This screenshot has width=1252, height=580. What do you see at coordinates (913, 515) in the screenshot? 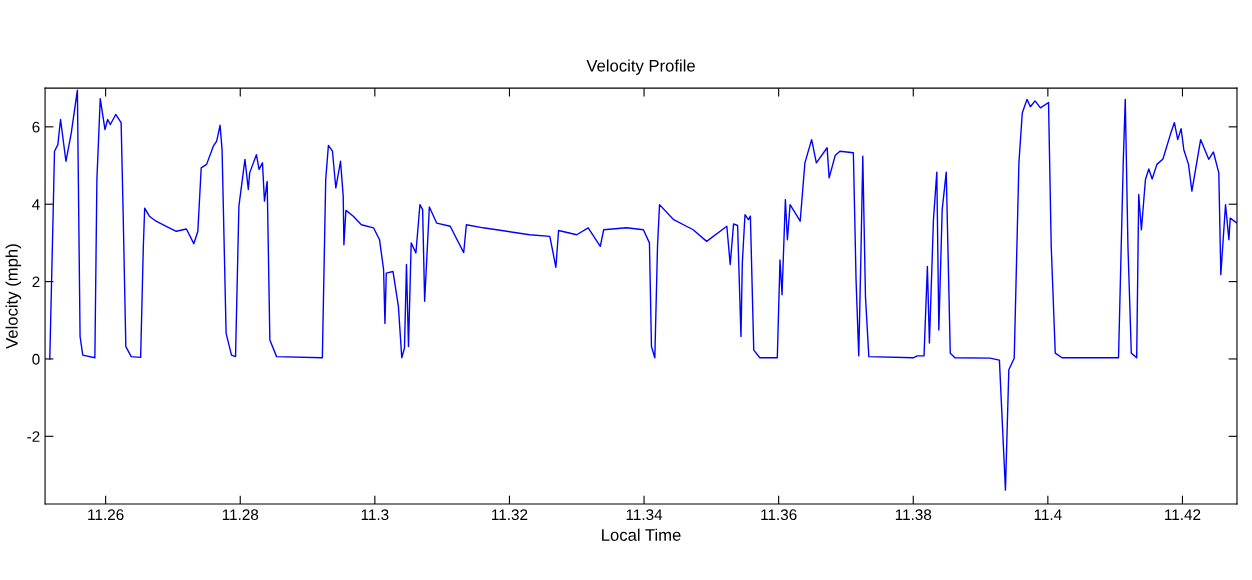
I see `x-tick-label: 11.38` at bounding box center [913, 515].